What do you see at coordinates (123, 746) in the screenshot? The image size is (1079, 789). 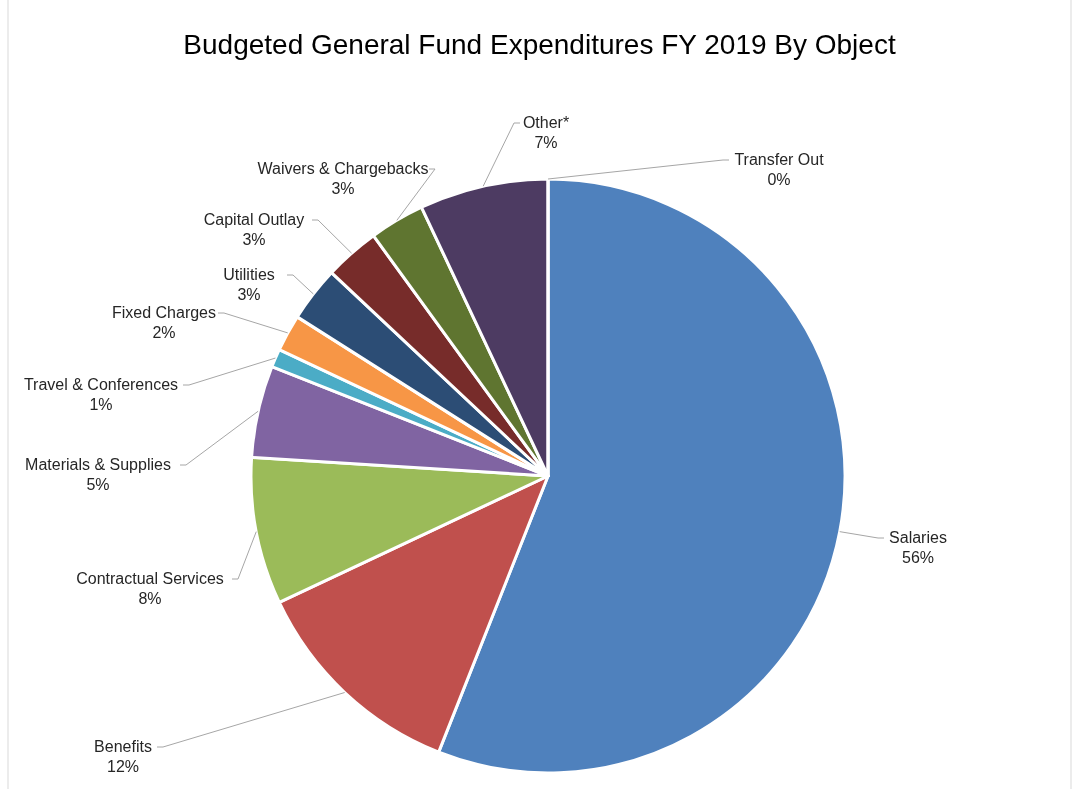 I see `slice-label: Benefits` at bounding box center [123, 746].